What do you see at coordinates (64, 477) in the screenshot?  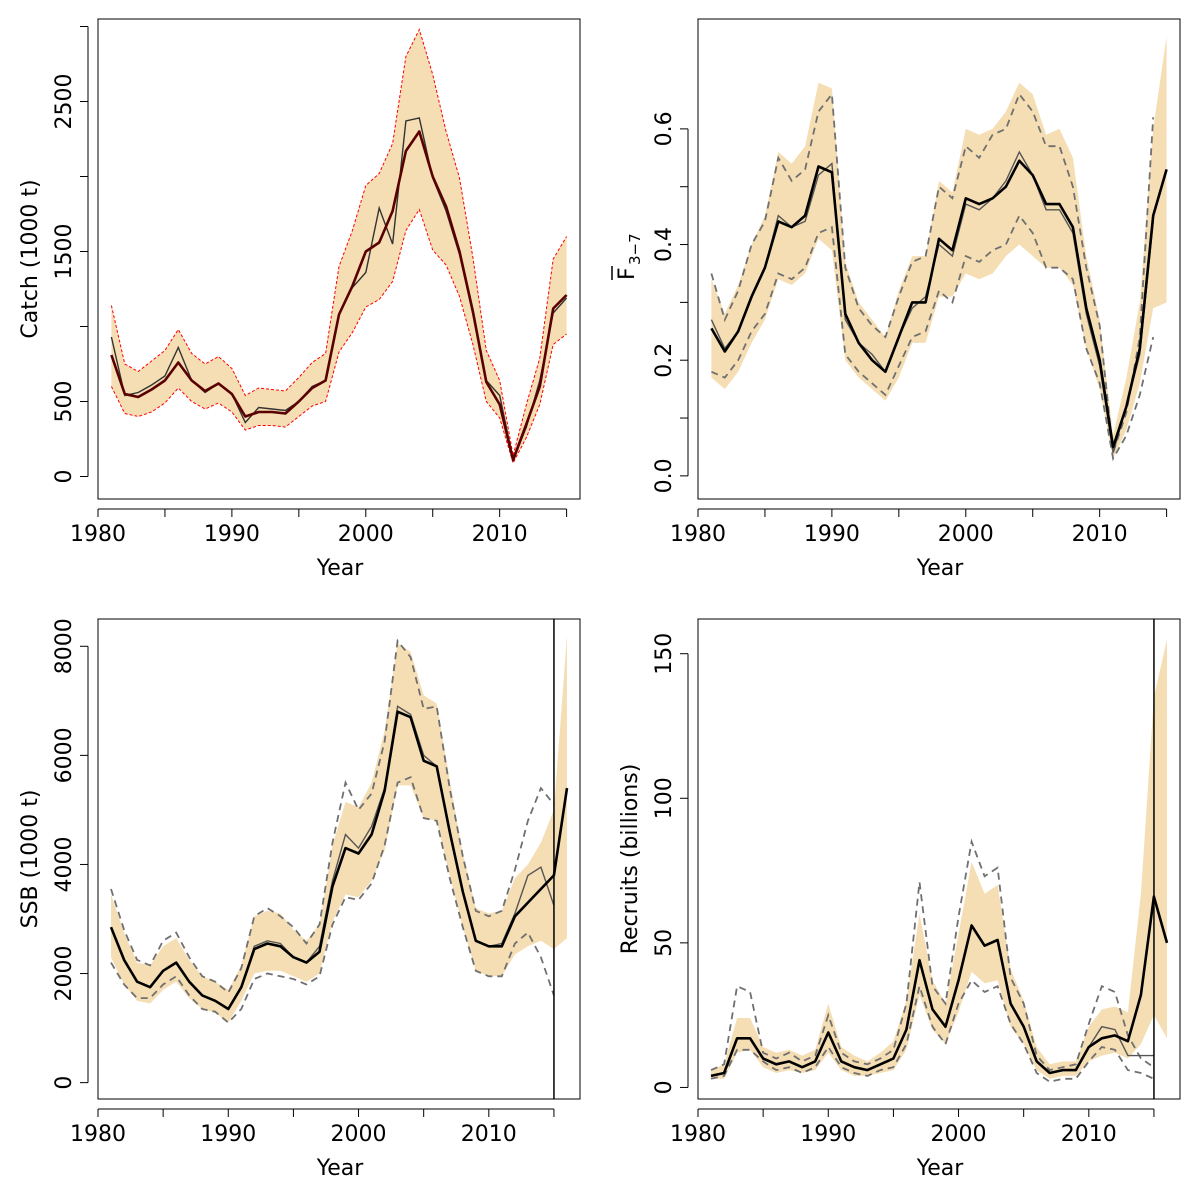 I see `catch-y-tick-label-0: 0` at bounding box center [64, 477].